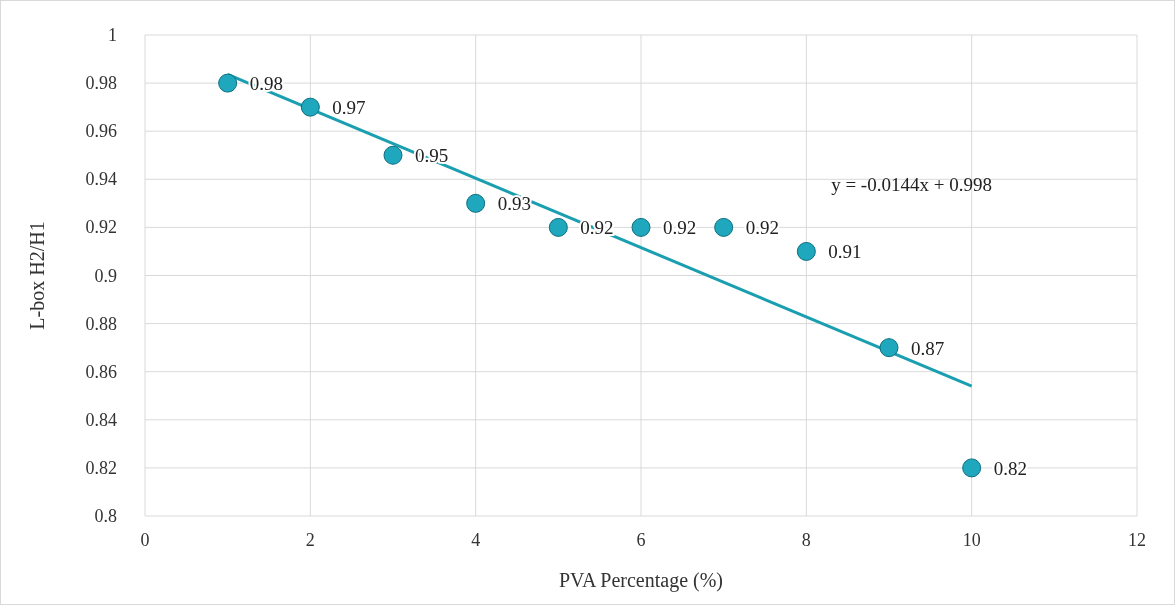 This screenshot has height=605, width=1175. I want to click on y-tick-label: 0.92, so click(101, 227).